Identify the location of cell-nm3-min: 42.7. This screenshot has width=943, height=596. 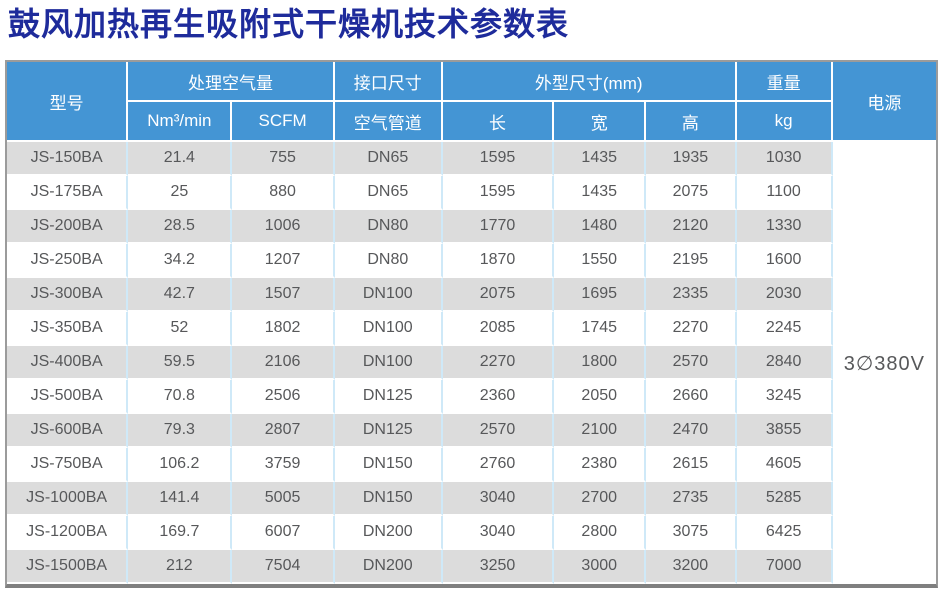
(180, 295).